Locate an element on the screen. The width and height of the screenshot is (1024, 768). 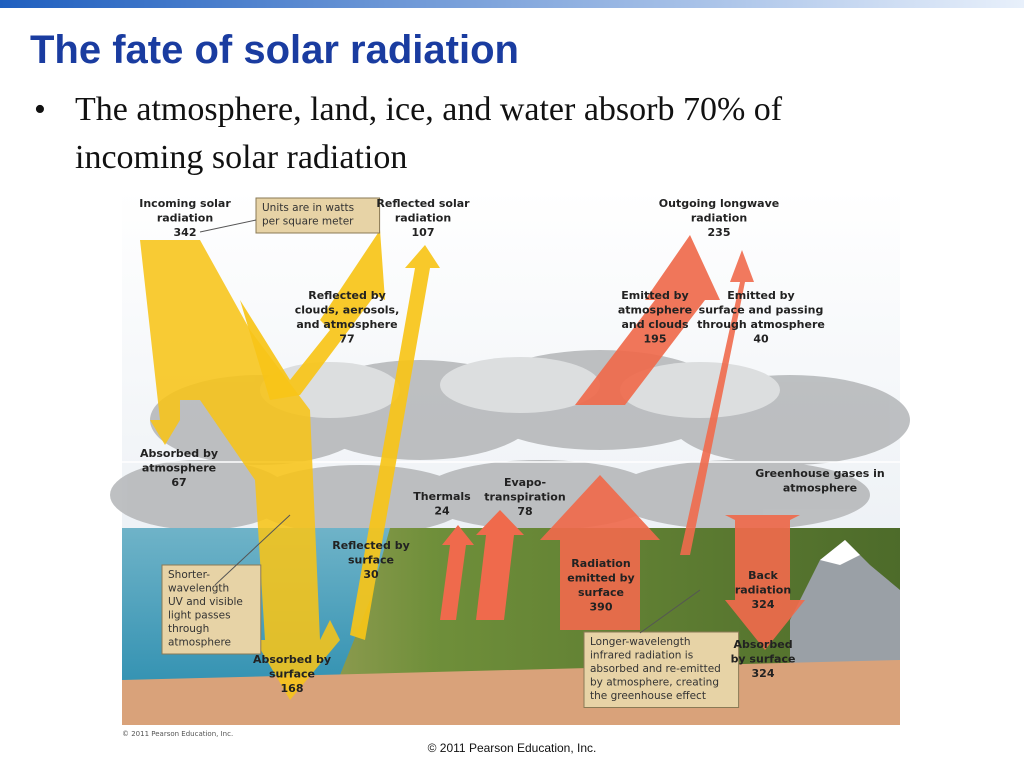
label-value: 24 is located at coordinates (442, 511).